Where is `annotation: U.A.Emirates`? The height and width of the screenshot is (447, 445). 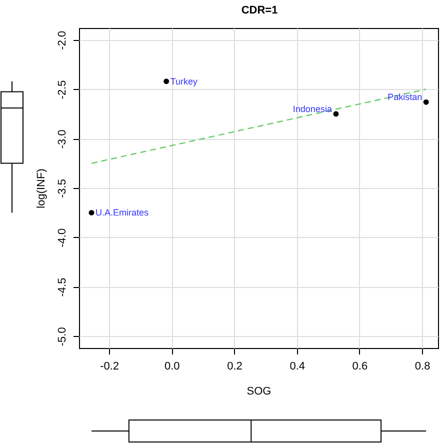
annotation: U.A.Emirates is located at coordinates (123, 213).